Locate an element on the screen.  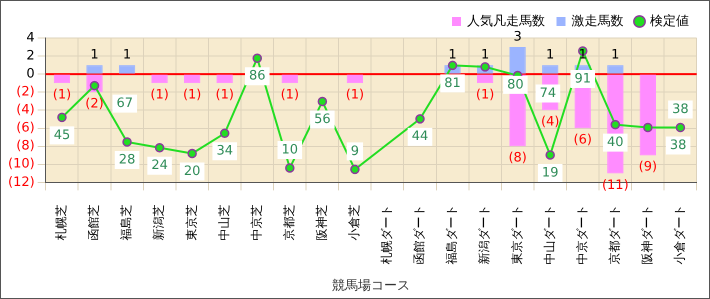
x-tick-label: 東京ダート is located at coordinates (517, 234).